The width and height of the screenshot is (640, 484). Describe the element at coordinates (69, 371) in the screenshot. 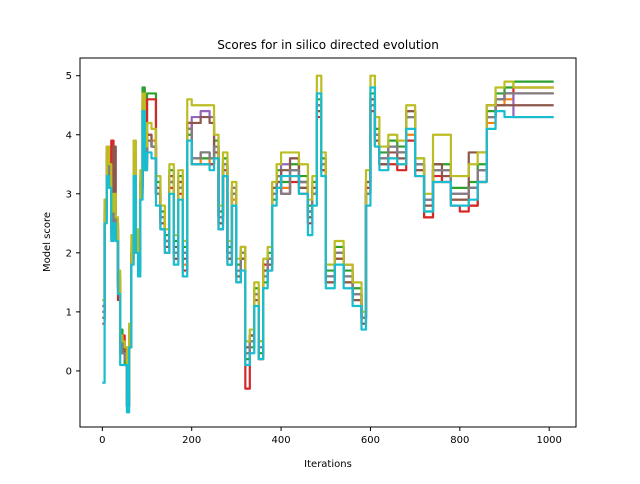

I see `y-tick-label: 0` at that location.